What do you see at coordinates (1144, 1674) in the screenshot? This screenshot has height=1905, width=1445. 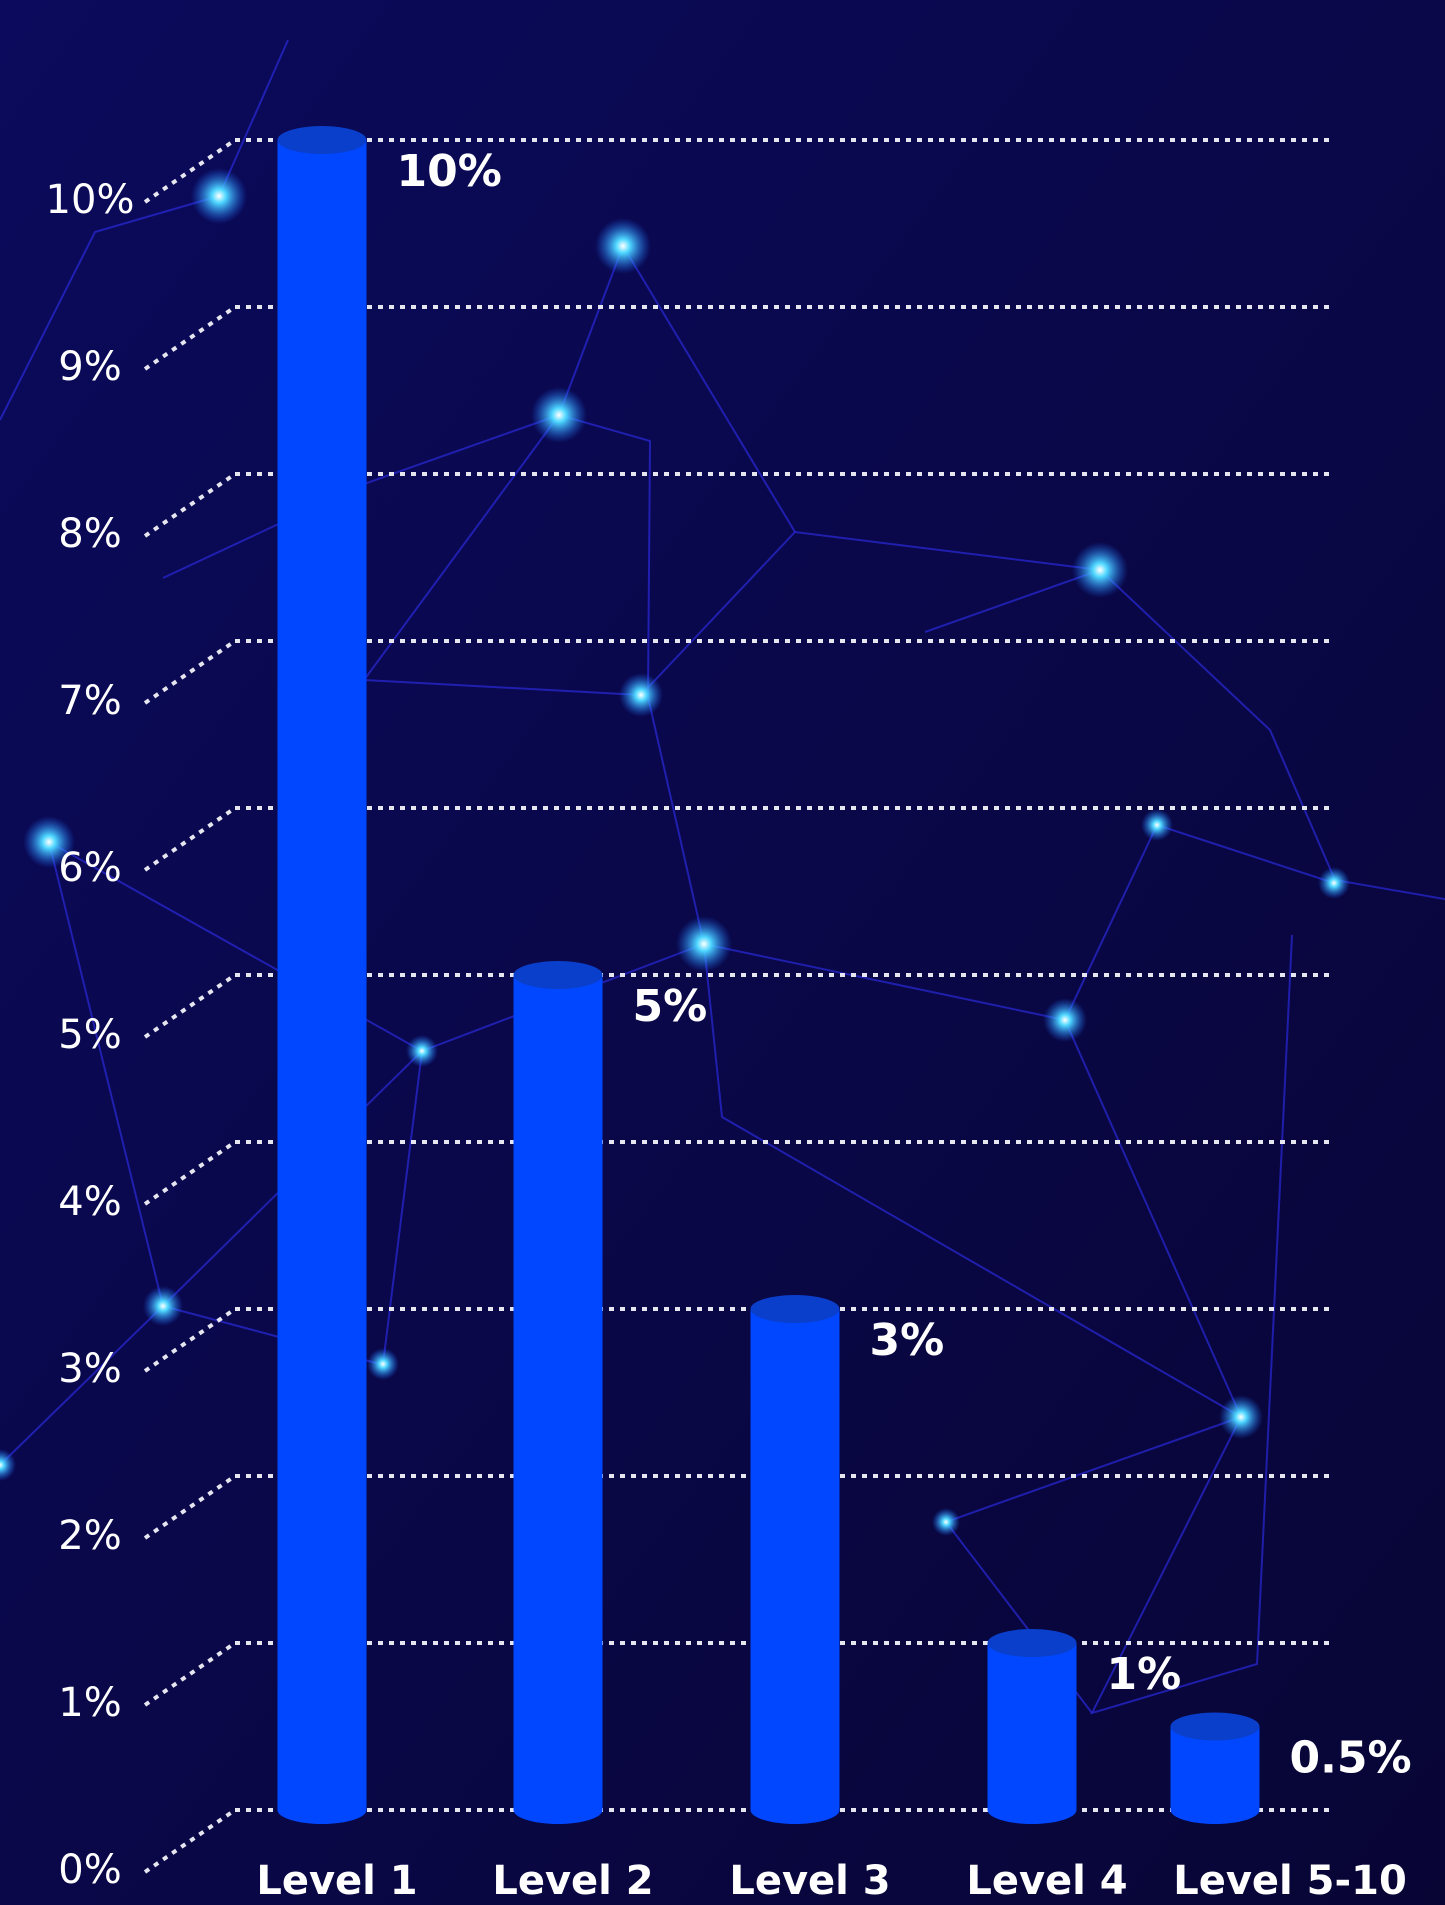 I see `value-label: 1%` at bounding box center [1144, 1674].